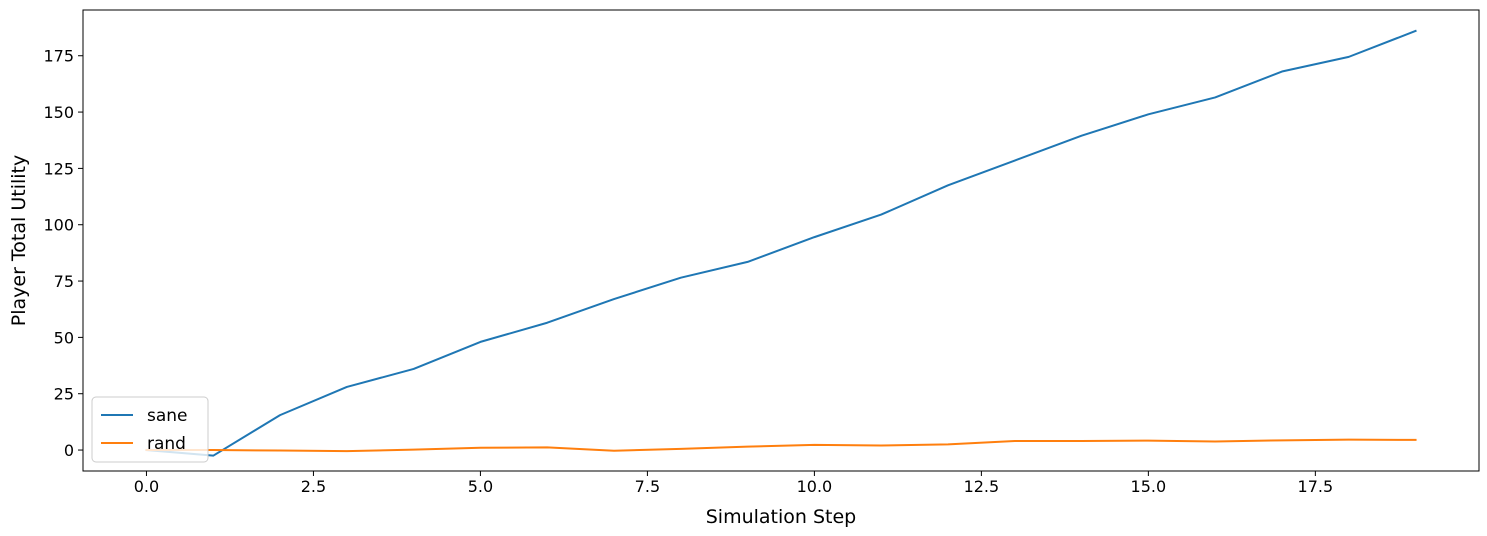 This screenshot has height=536, width=1487. Describe the element at coordinates (19, 240) in the screenshot. I see `y-axis-title: Player Total Utility` at that location.